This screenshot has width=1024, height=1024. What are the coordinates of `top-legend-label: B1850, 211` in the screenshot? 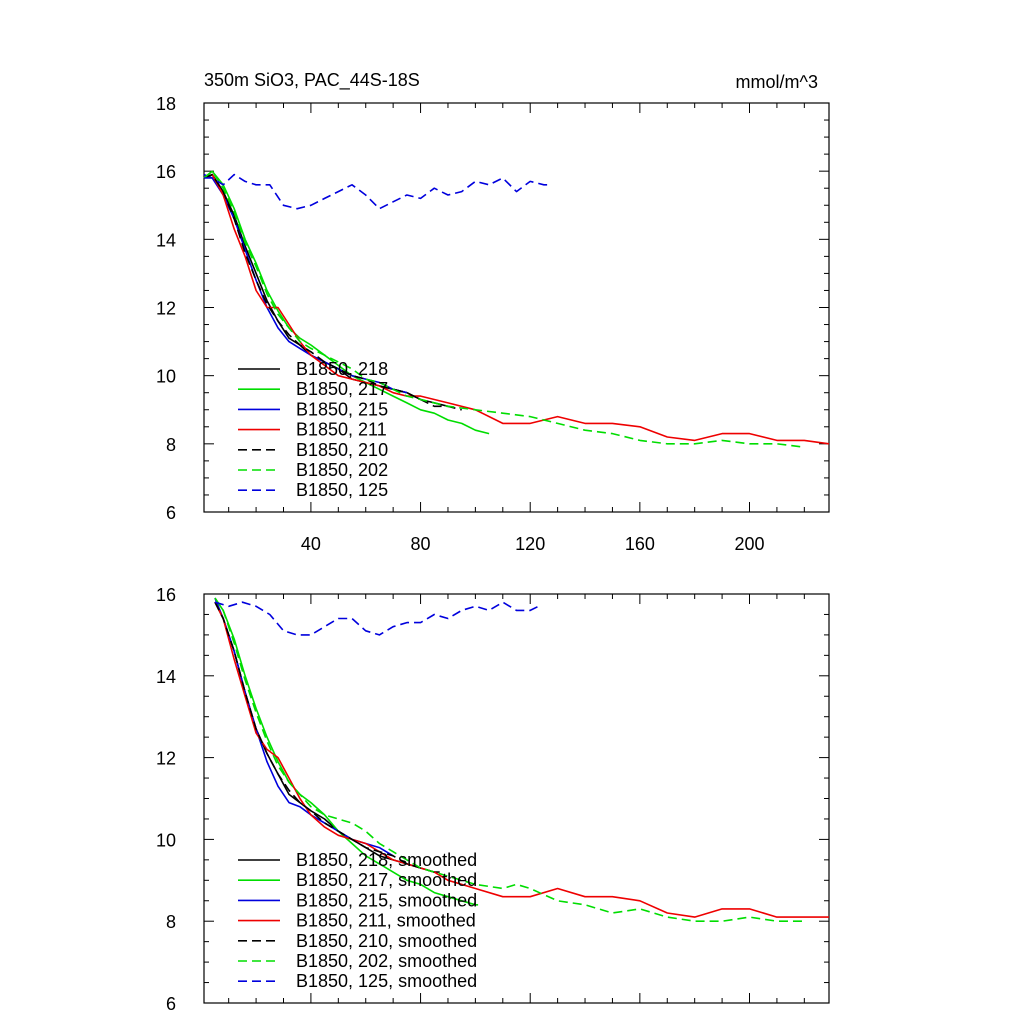 It's located at (341, 430).